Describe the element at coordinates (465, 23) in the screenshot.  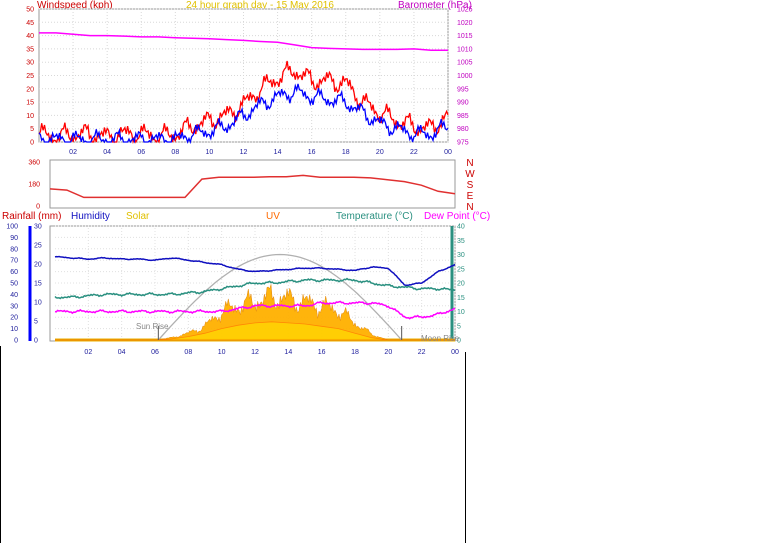
I see `baro-tick-label: 1020` at that location.